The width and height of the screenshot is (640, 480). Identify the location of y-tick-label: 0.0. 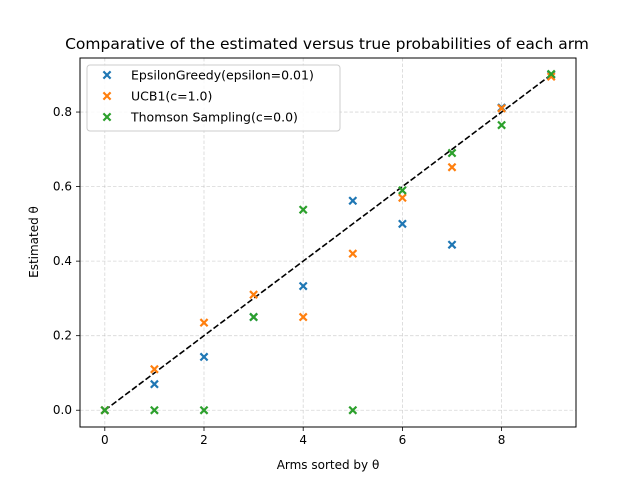
(62, 410).